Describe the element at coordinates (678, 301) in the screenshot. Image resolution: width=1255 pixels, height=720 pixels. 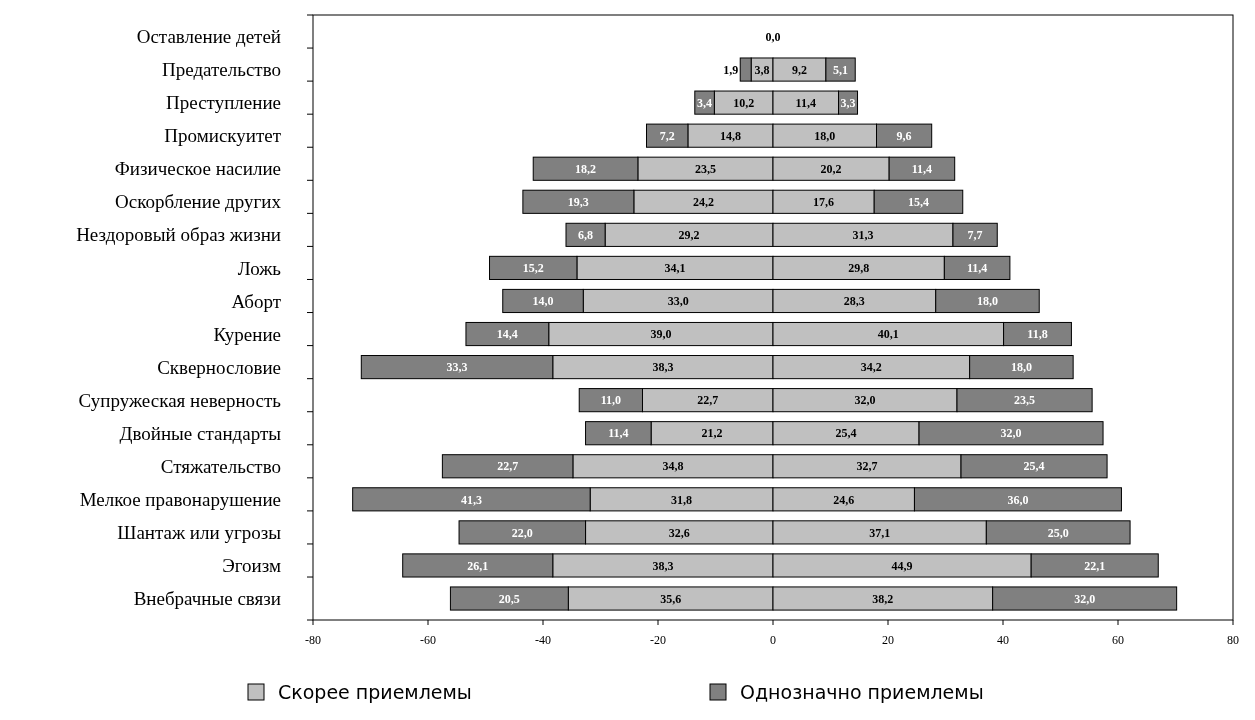
I see `data-label: 33,0` at that location.